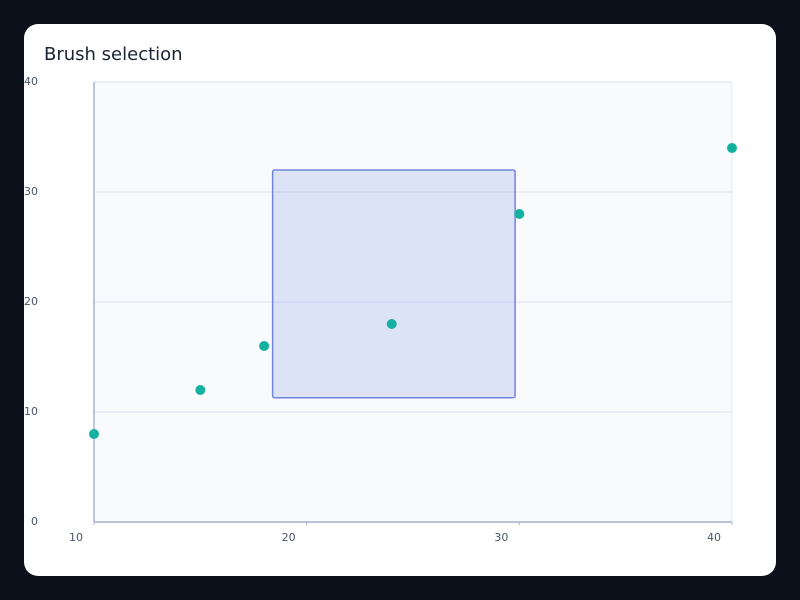  What do you see at coordinates (501, 537) in the screenshot?
I see `x-tick-label: 30` at bounding box center [501, 537].